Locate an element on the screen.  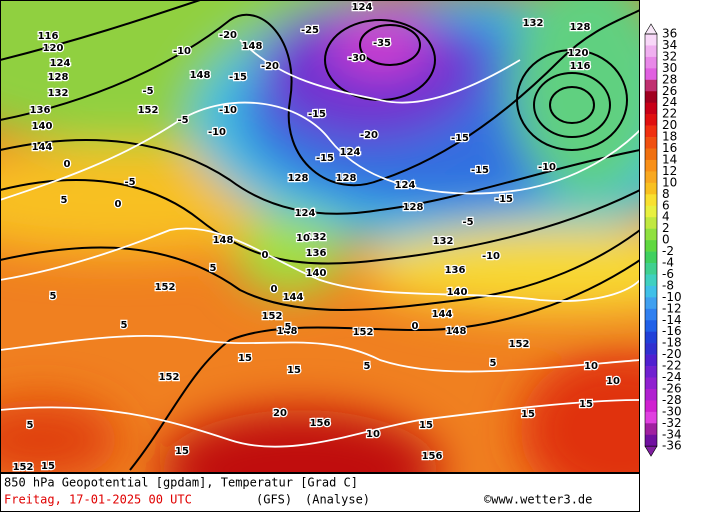
colorbar-label: 30 is located at coordinates (669, 68).